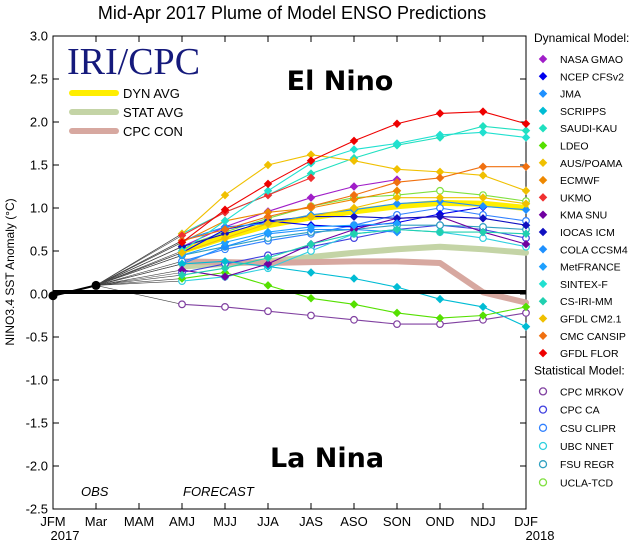 The width and height of the screenshot is (643, 546). I want to click on avg-line-cpc-con, so click(354, 282).